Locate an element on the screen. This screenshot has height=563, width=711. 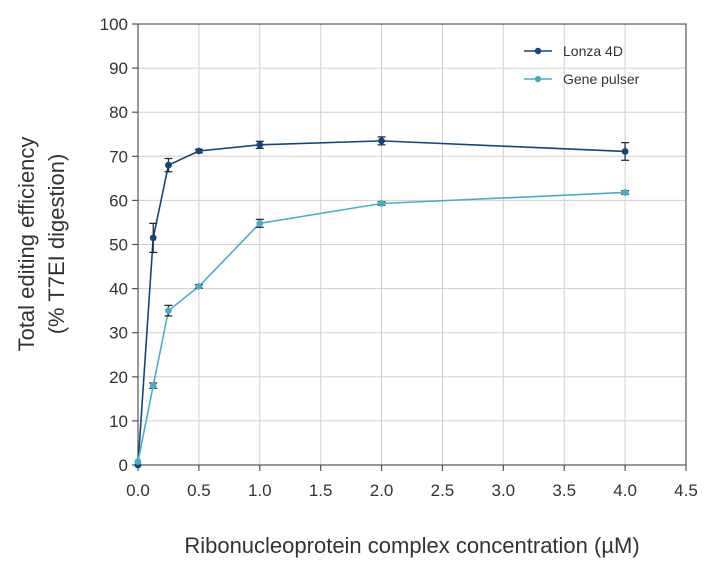
x-tick-label: 1.0 is located at coordinates (260, 490).